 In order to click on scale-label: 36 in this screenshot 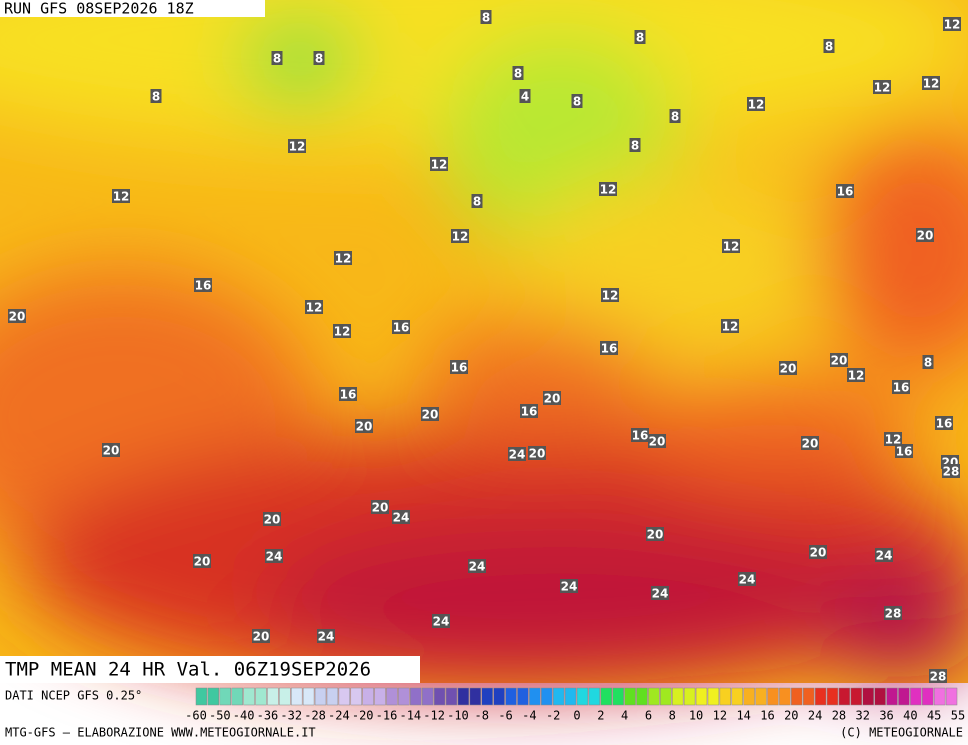, I will do `click(886, 716)`.